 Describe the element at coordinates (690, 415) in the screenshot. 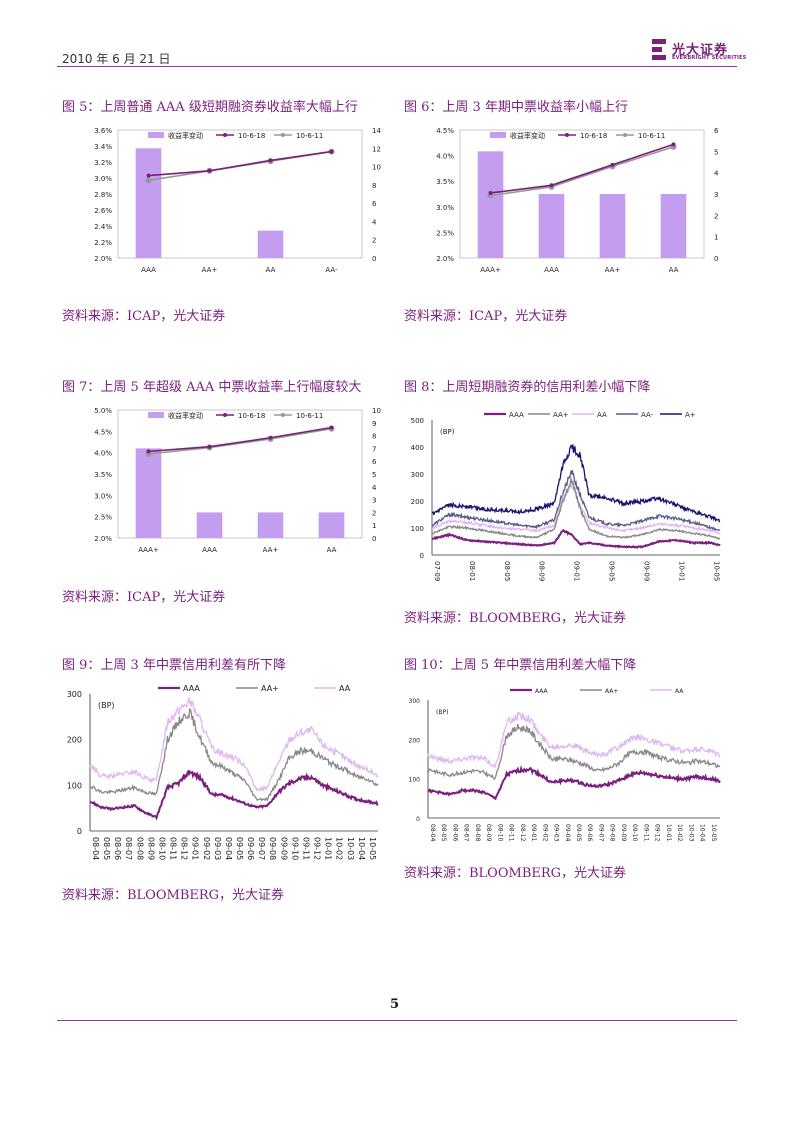

I see `fig8-legend-label: A+` at that location.